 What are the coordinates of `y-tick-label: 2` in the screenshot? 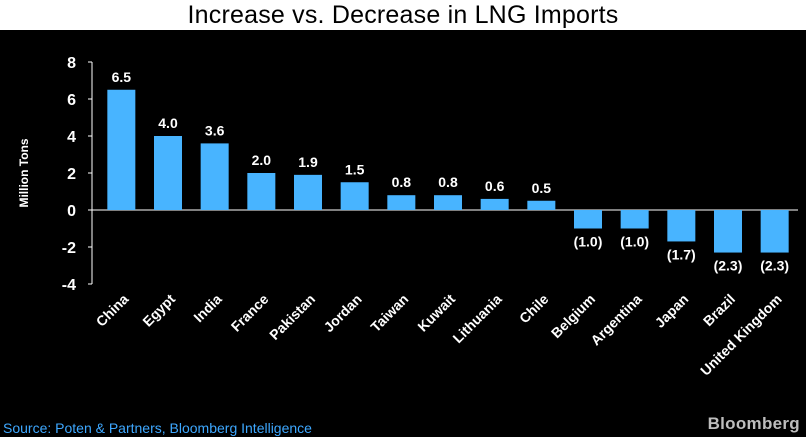 It's located at (71, 174).